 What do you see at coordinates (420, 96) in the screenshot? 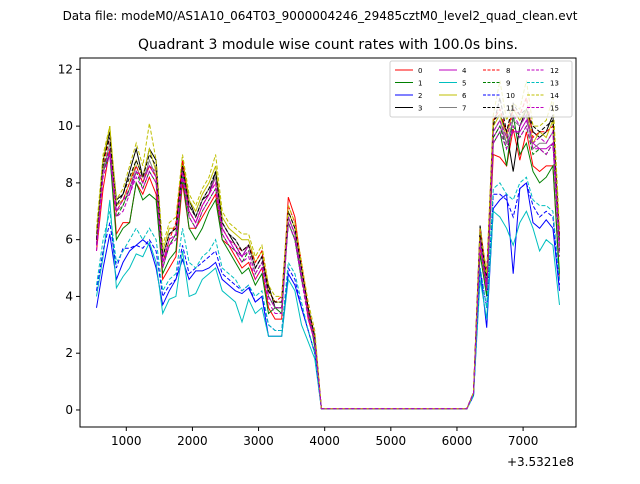
I see `legend-label-2: 2` at bounding box center [420, 96].